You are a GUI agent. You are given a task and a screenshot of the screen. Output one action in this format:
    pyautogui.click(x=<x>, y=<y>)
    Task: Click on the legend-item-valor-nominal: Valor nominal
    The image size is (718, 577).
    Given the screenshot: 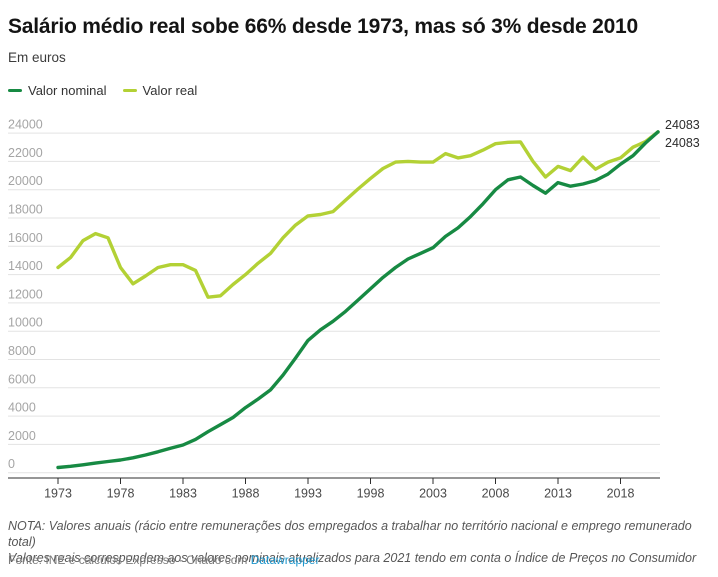 What is the action you would take?
    pyautogui.click(x=57, y=90)
    